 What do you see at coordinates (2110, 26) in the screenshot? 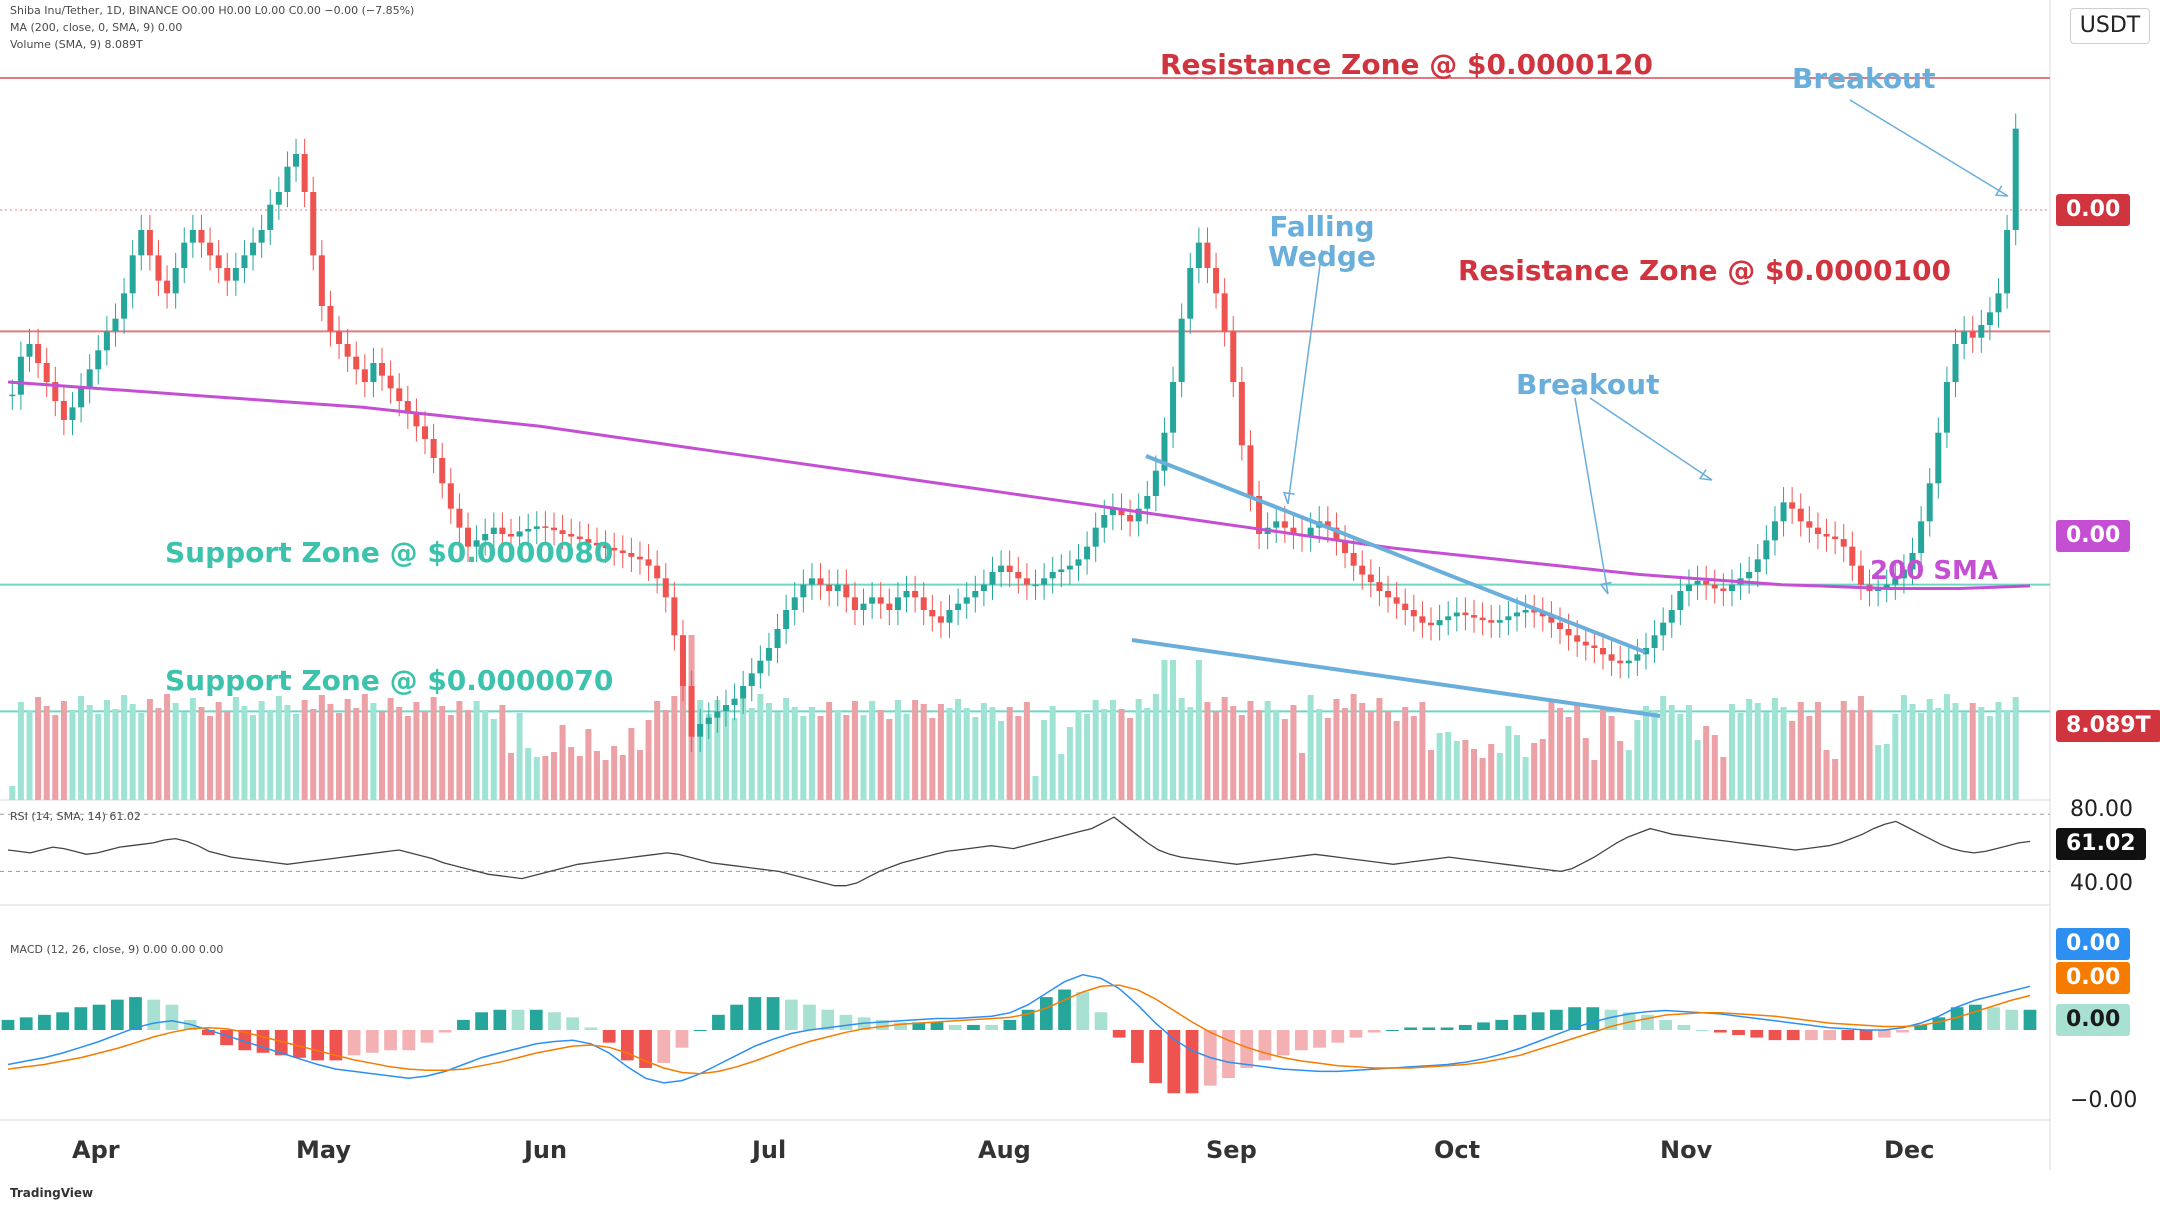
I see `currency-selector: USDT` at bounding box center [2110, 26].